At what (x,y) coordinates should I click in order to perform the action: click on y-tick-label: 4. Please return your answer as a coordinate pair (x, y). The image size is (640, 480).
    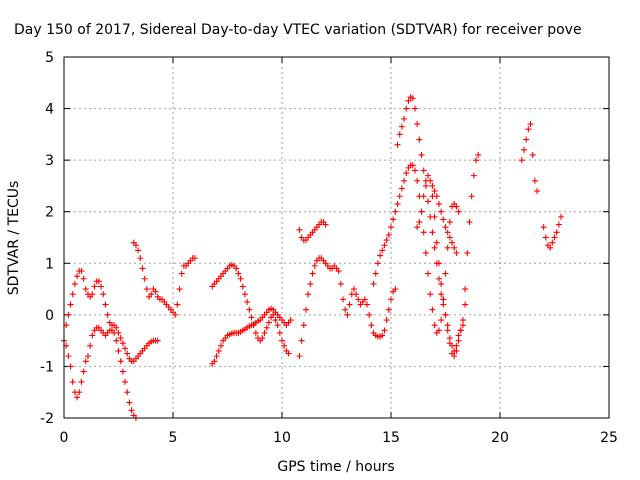
    Looking at the image, I should click on (49, 110).